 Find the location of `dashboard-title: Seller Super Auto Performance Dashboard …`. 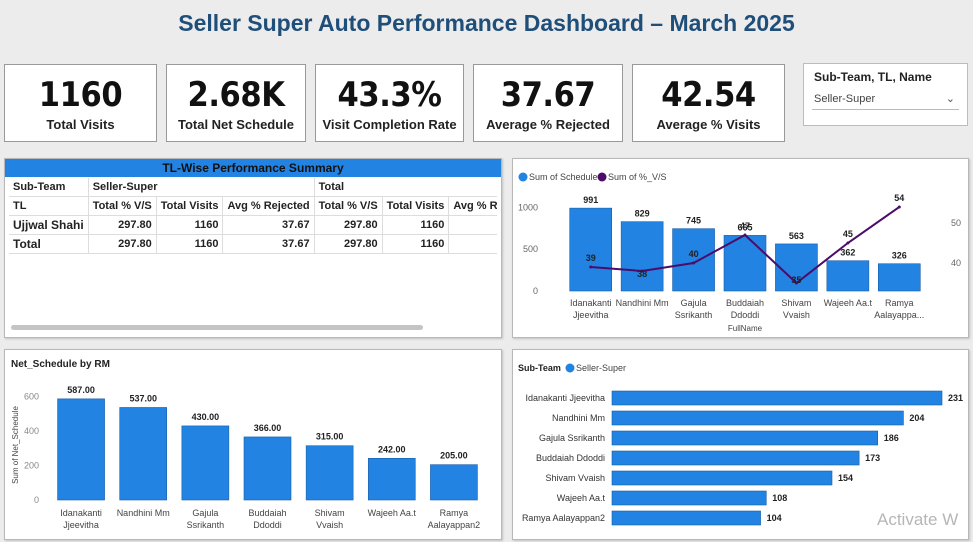

dashboard-title: Seller Super Auto Performance Dashboard … is located at coordinates (486, 23).